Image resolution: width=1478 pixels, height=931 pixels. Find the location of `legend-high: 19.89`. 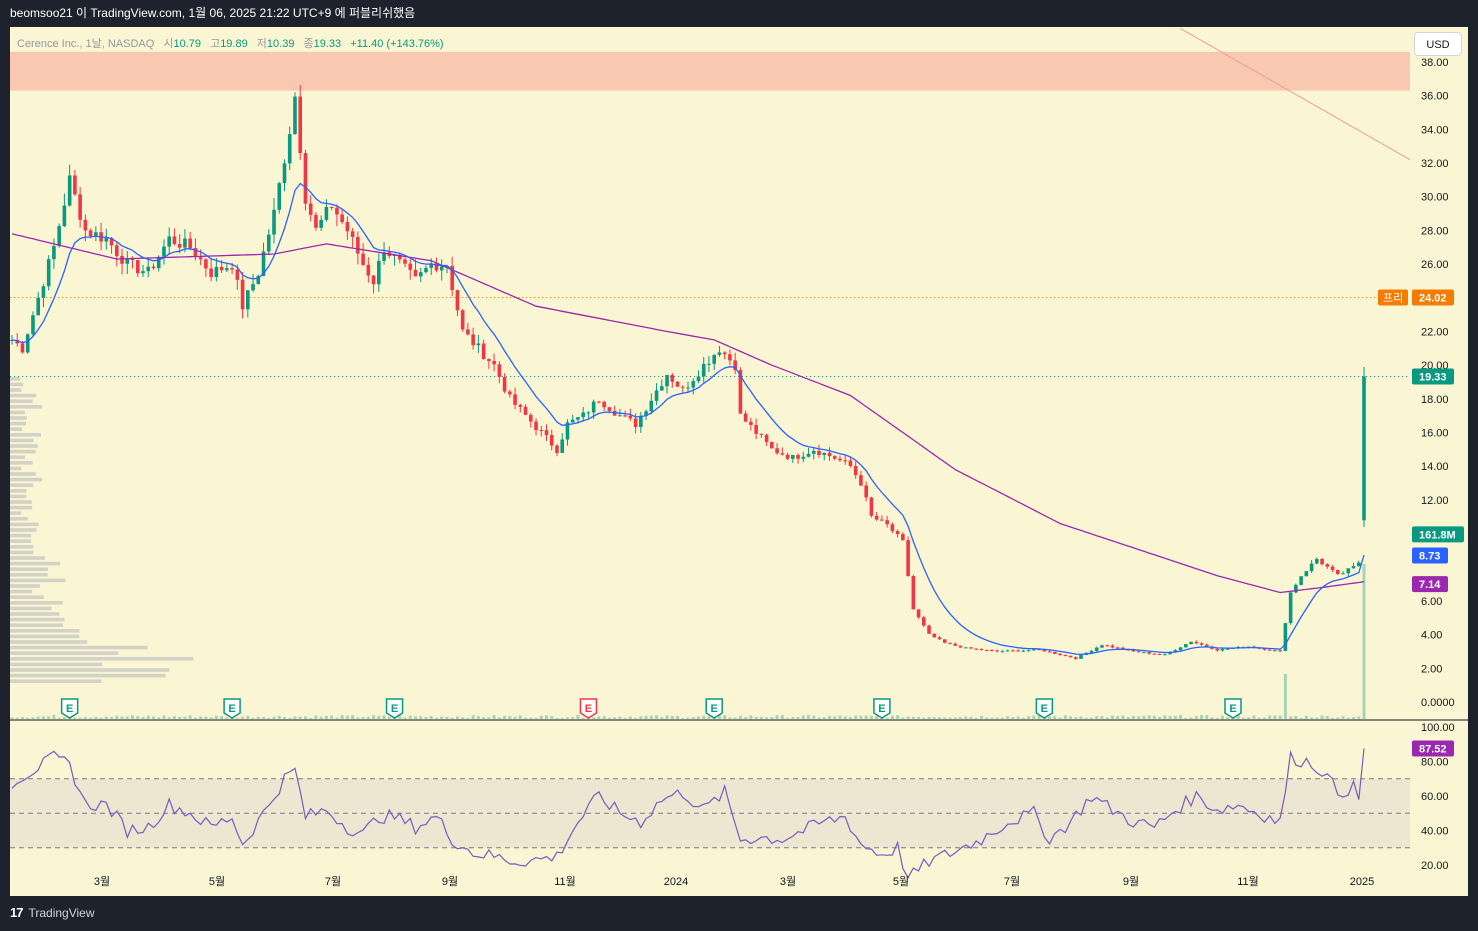

legend-high: 19.89 is located at coordinates (234, 44).